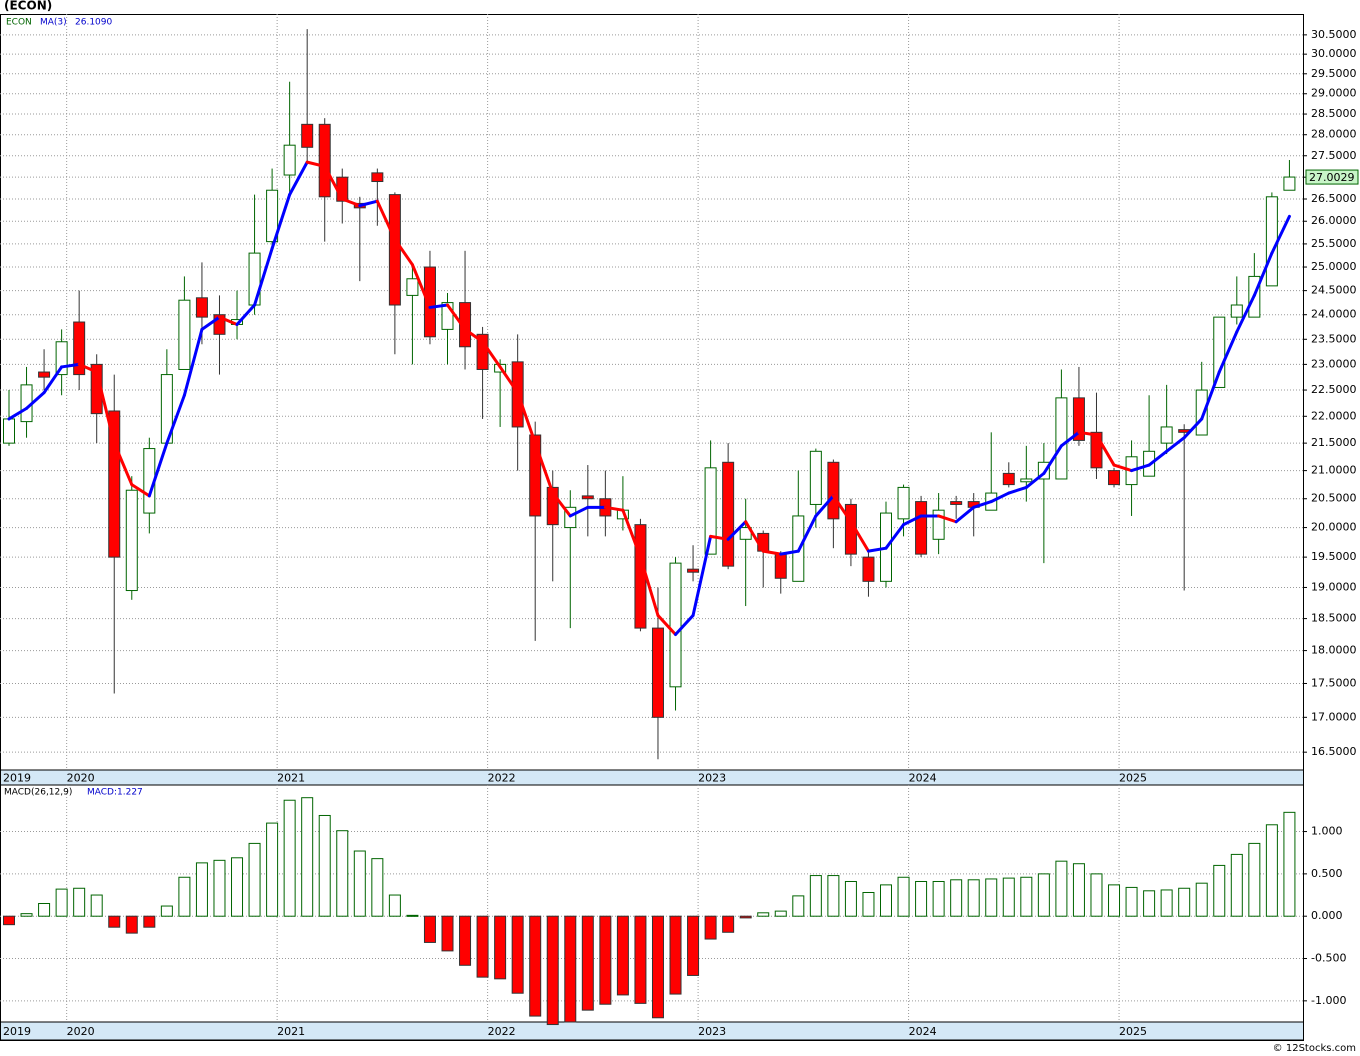 The width and height of the screenshot is (1360, 1056). Describe the element at coordinates (1334, 442) in the screenshot. I see `y-tick-label: 21.5000` at that location.